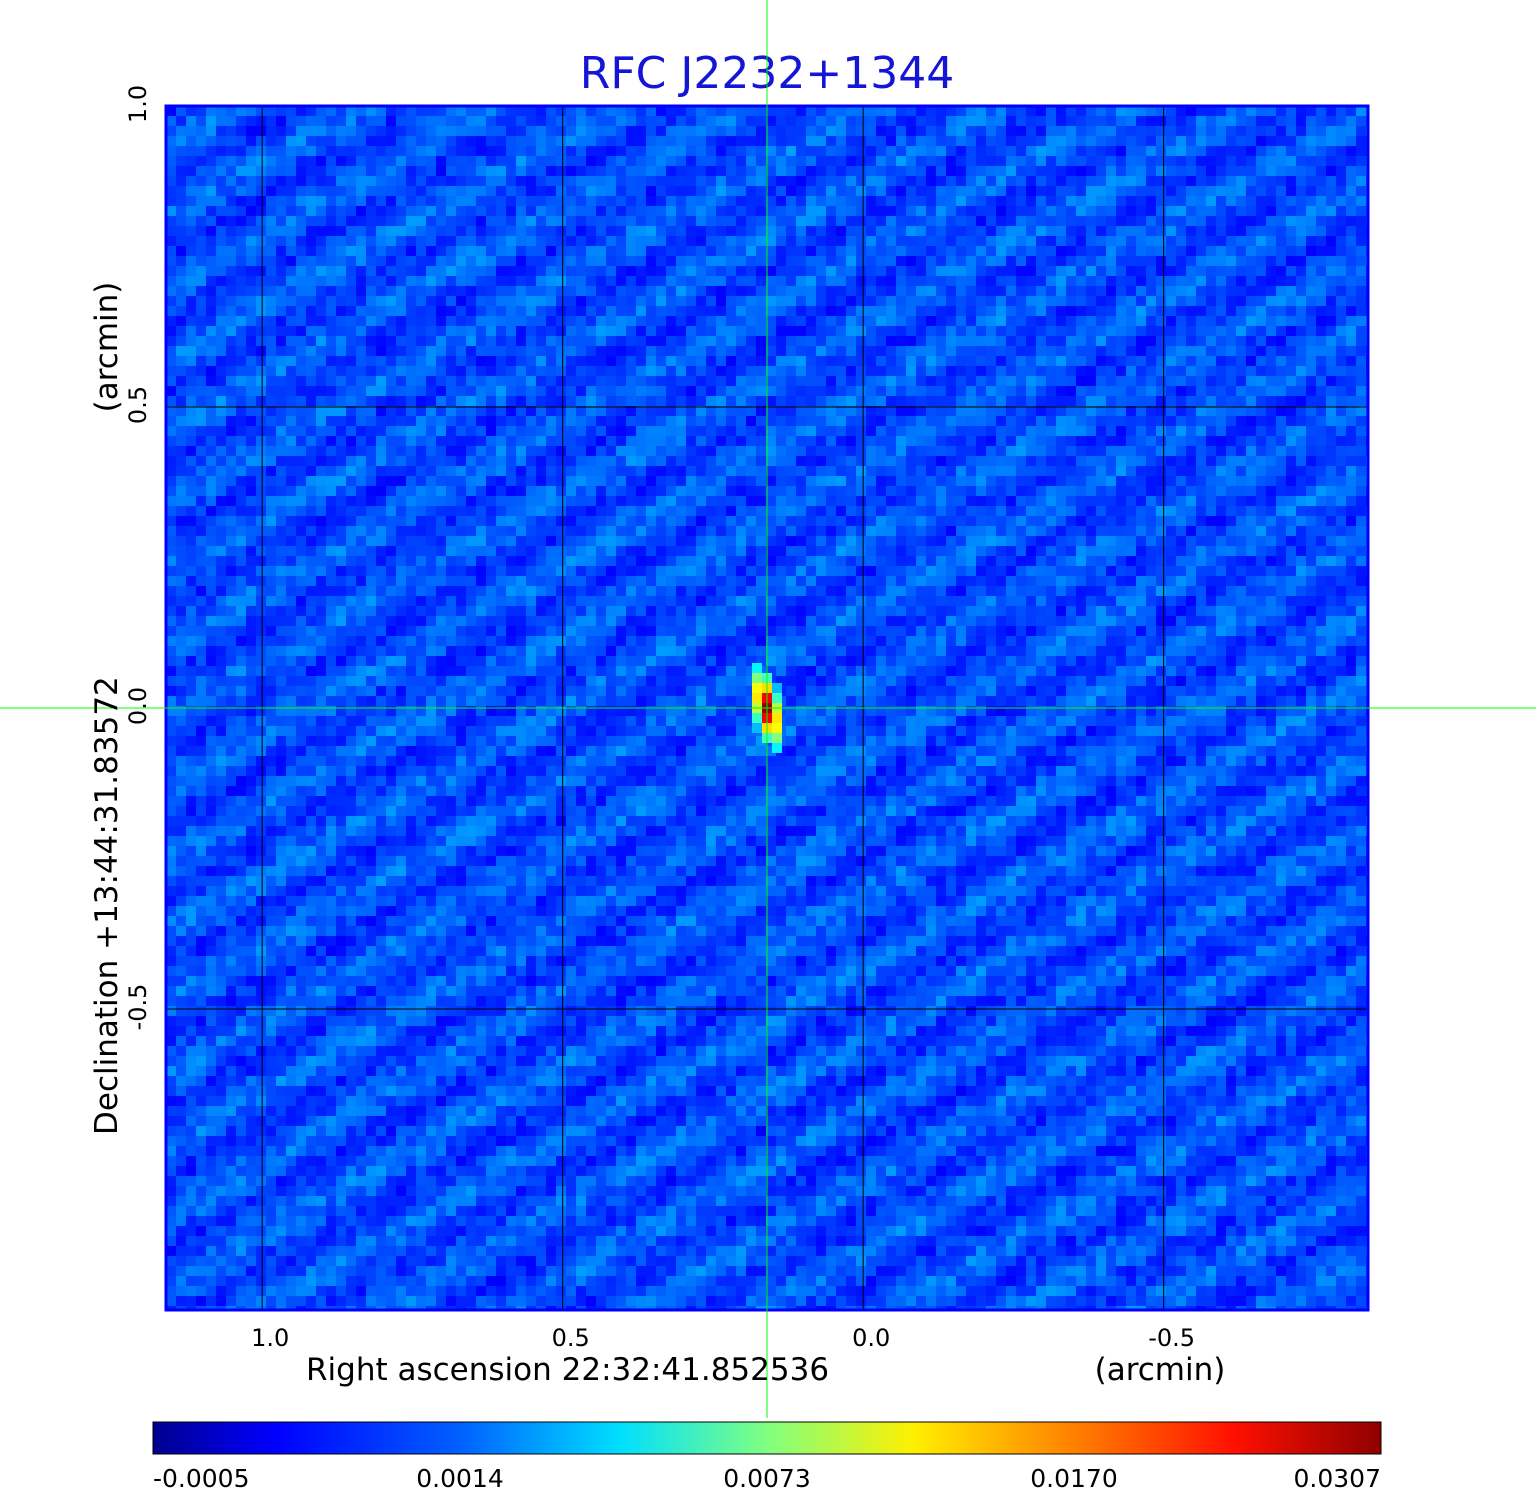 The height and width of the screenshot is (1511, 1536). Describe the element at coordinates (459, 1478) in the screenshot. I see `colorbar-tick-label: 0.0014` at that location.